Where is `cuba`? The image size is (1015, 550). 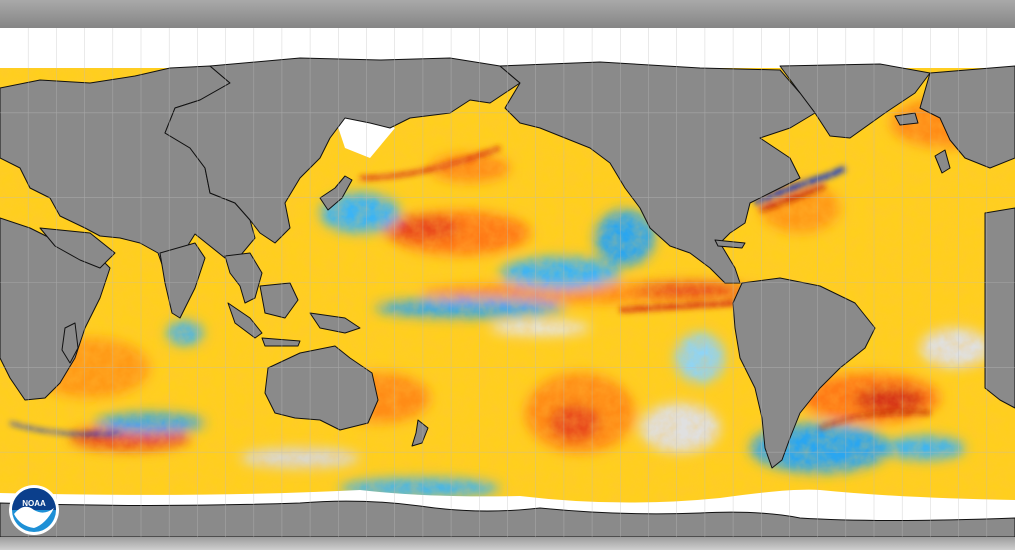 cuba is located at coordinates (730, 244).